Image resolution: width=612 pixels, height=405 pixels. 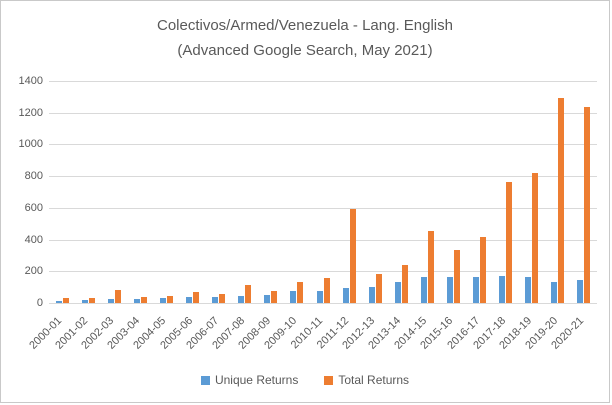 I want to click on legend-item-unique-returns: Unique Returns, so click(x=249, y=380).